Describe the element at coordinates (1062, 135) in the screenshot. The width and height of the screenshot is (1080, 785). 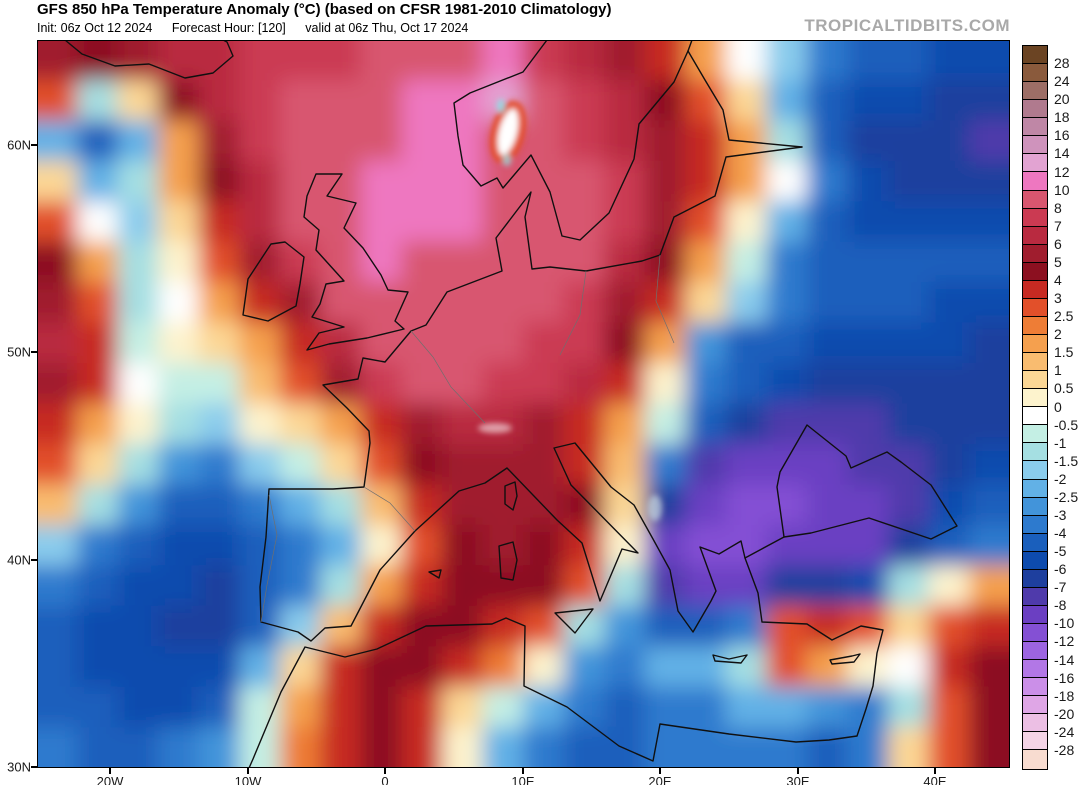
I see `colorbar-tick-label: 16` at that location.